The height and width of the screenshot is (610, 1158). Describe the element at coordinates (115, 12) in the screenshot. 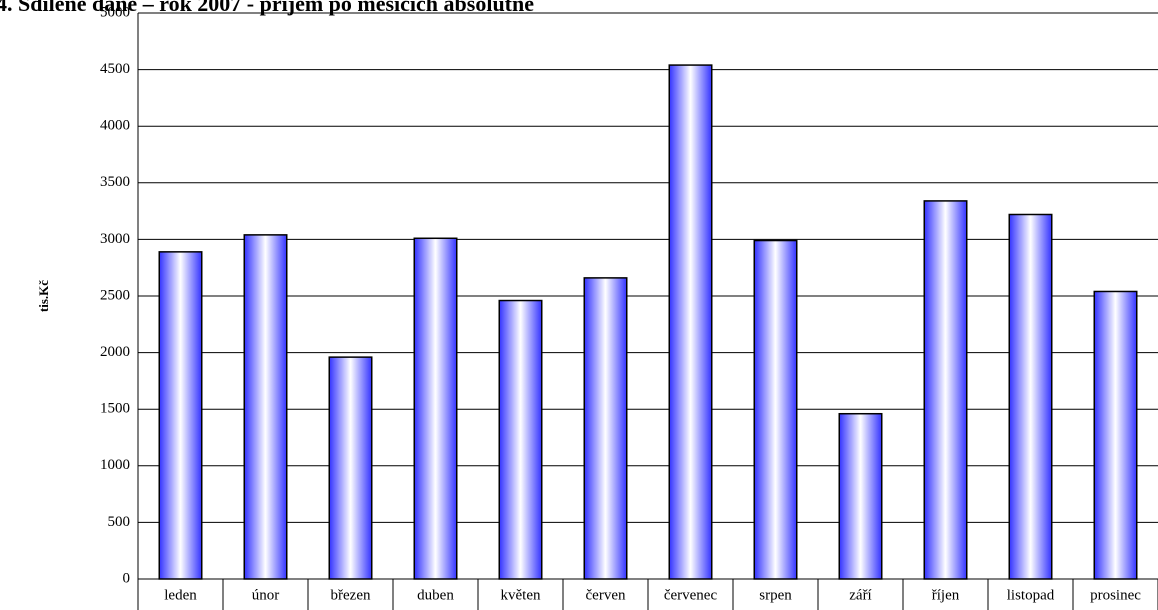

I see `y-tick-label: 5000` at that location.